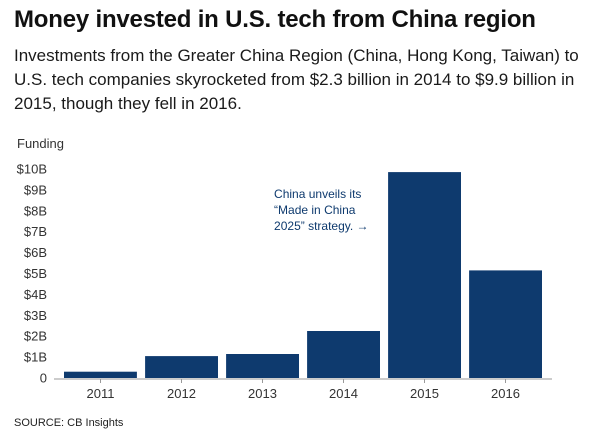 The image size is (599, 440). Describe the element at coordinates (315, 210) in the screenshot. I see `annotation-line: “Made in China` at that location.